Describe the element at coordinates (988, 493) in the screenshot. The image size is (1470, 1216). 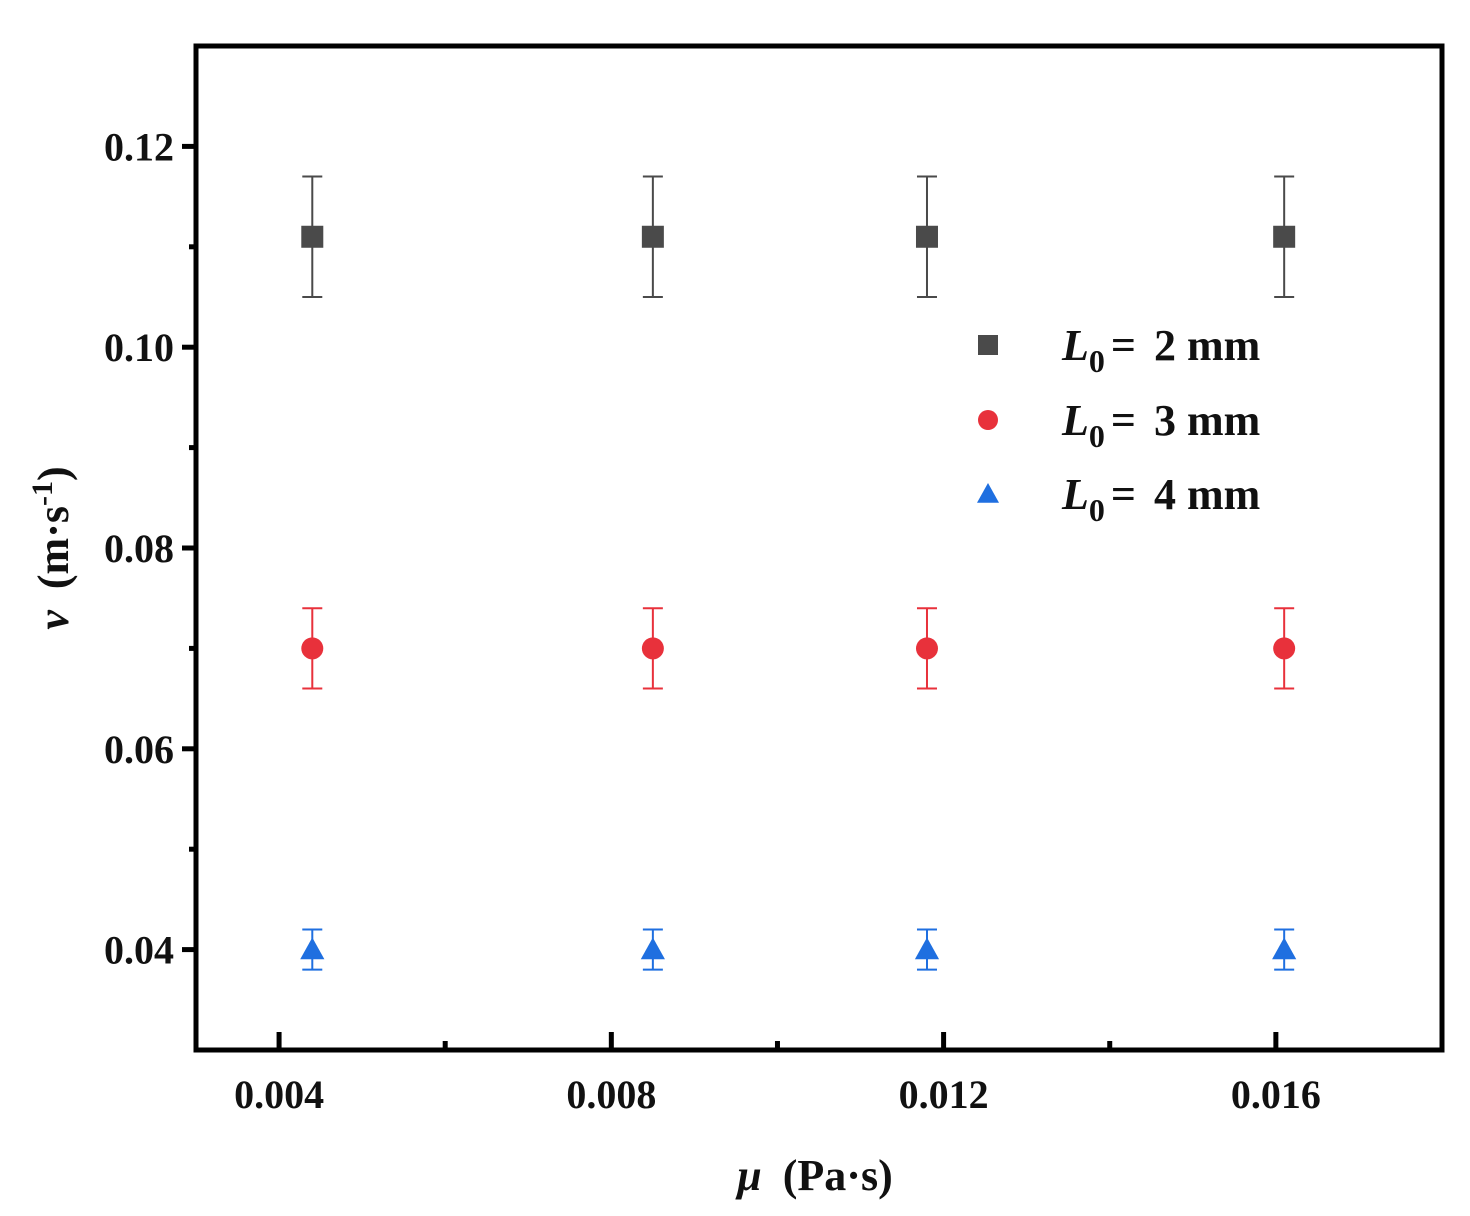
I see `legend-marker-triangle` at that location.